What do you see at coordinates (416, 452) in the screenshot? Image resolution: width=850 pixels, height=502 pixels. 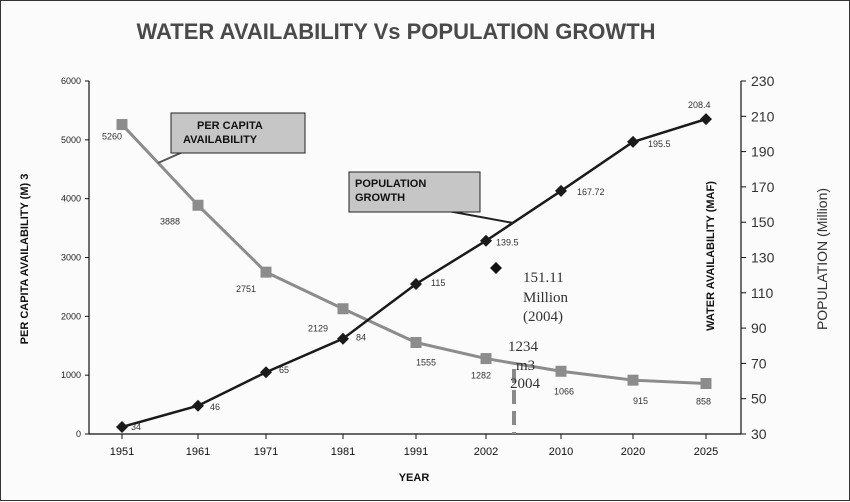 I see `x-tick-label: 1991` at bounding box center [416, 452].